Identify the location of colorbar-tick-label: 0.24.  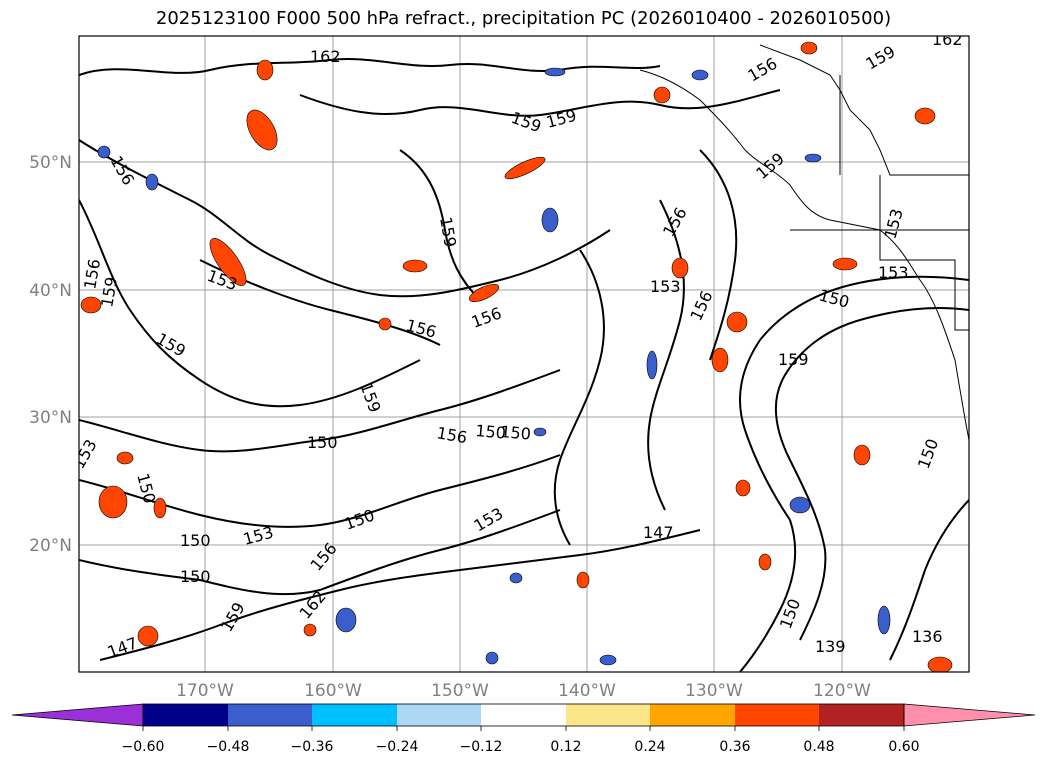
(649, 747).